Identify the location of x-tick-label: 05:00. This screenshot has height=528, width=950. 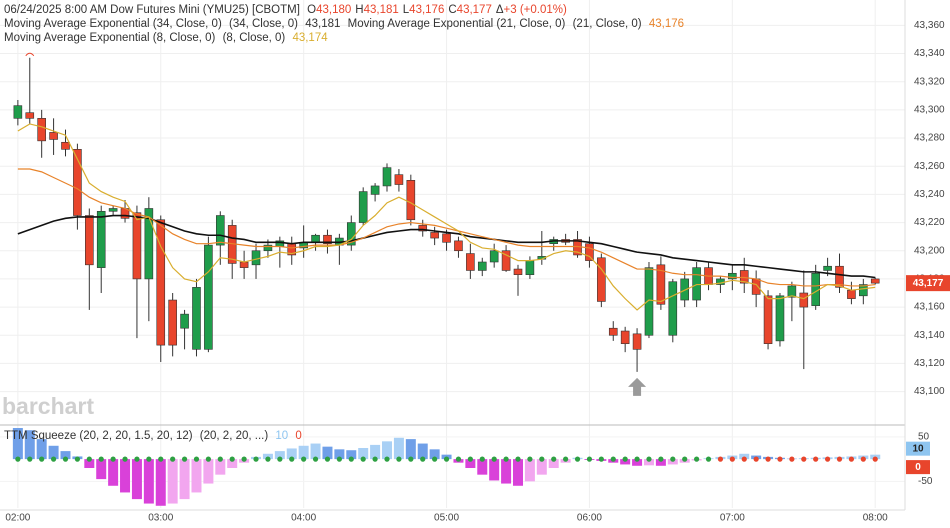
(446, 518).